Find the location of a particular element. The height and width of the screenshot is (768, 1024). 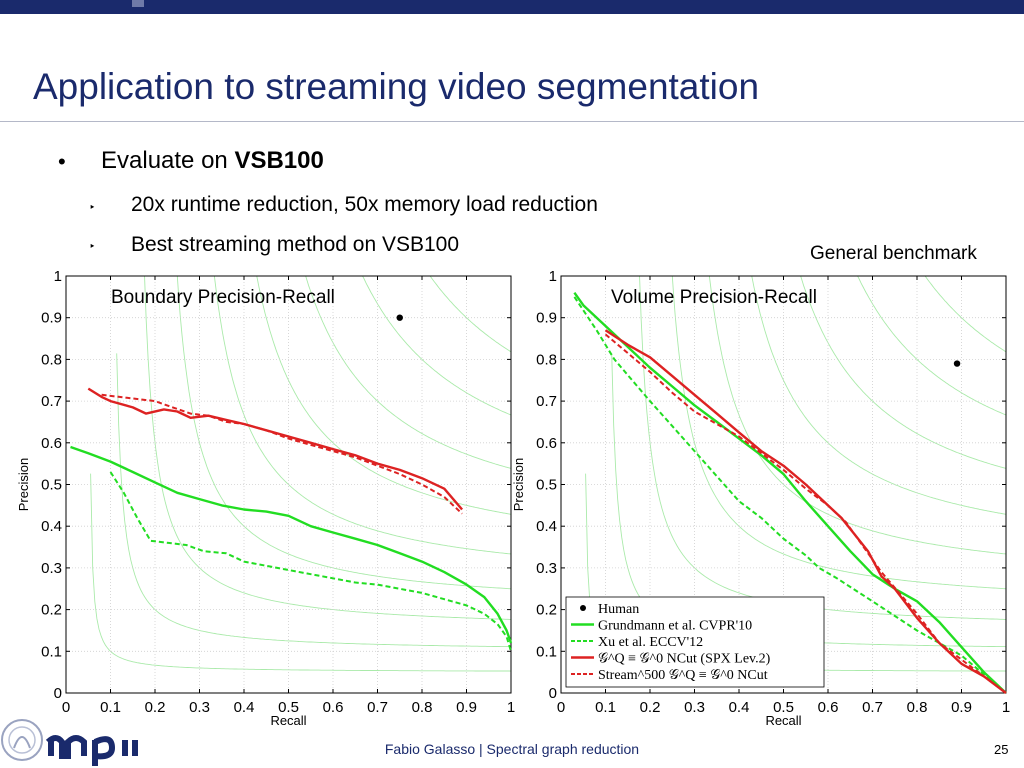

bullet-evaluate: Evaluate on VSB100 is located at coordinates (212, 161).